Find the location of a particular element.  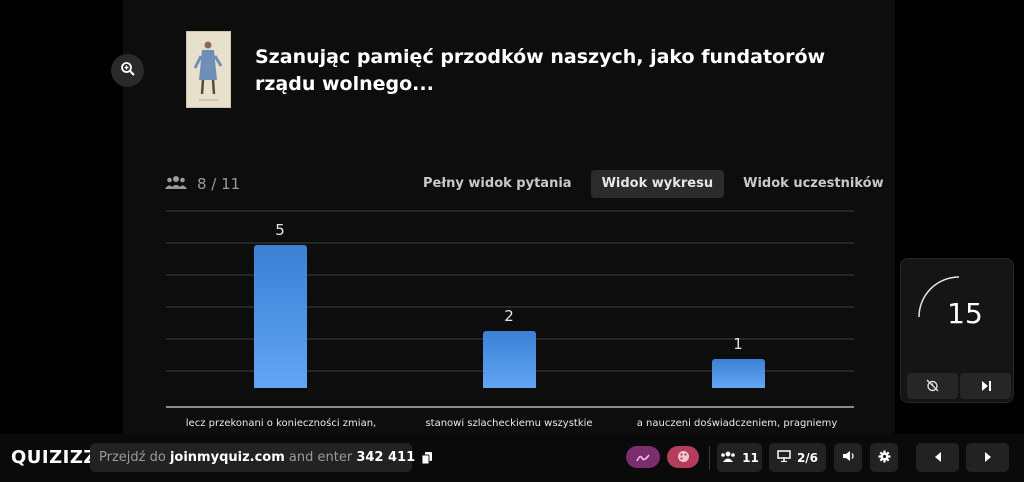

slide-progress: 2/6 is located at coordinates (807, 457).